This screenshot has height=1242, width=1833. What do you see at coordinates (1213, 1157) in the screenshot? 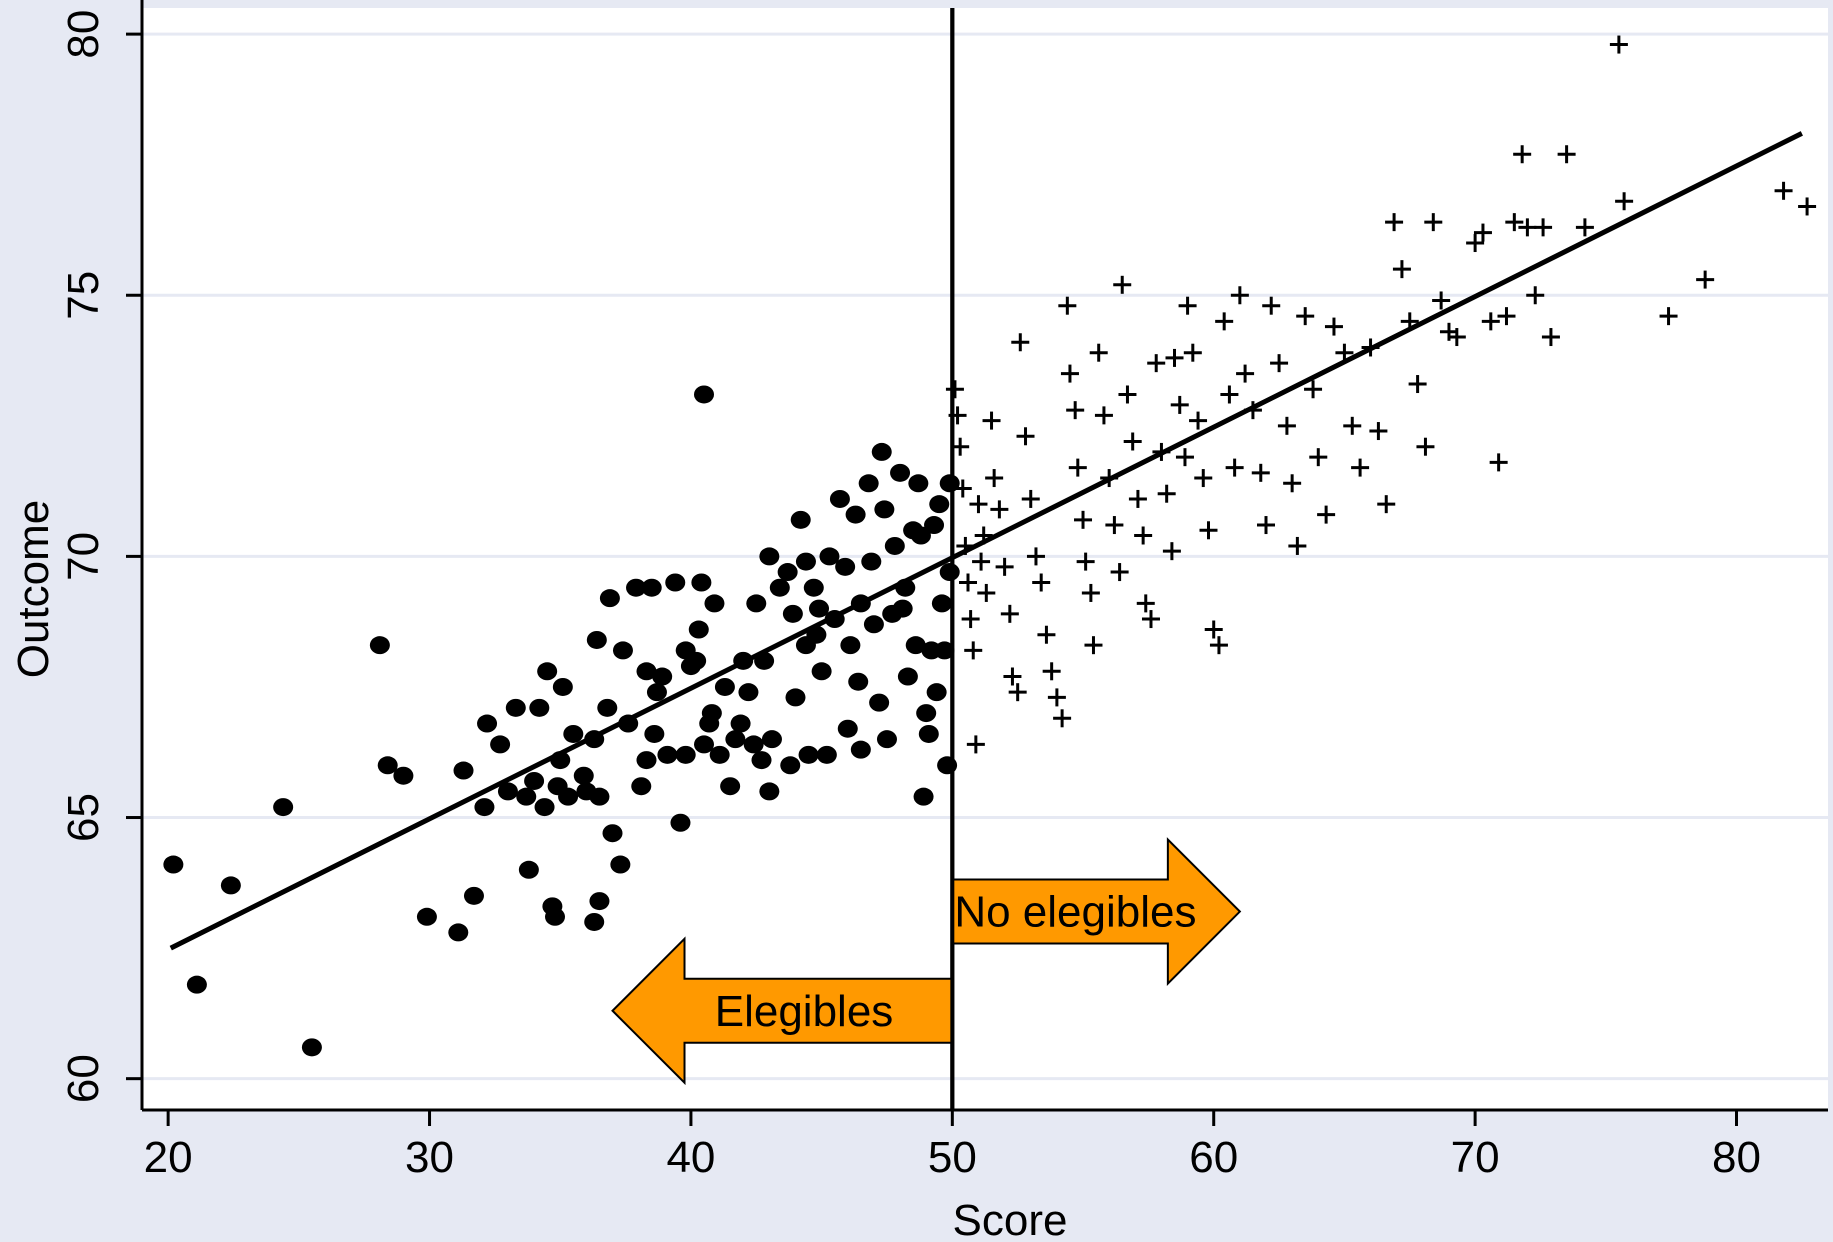
I see `x-tick-label-60: 60` at bounding box center [1213, 1157].